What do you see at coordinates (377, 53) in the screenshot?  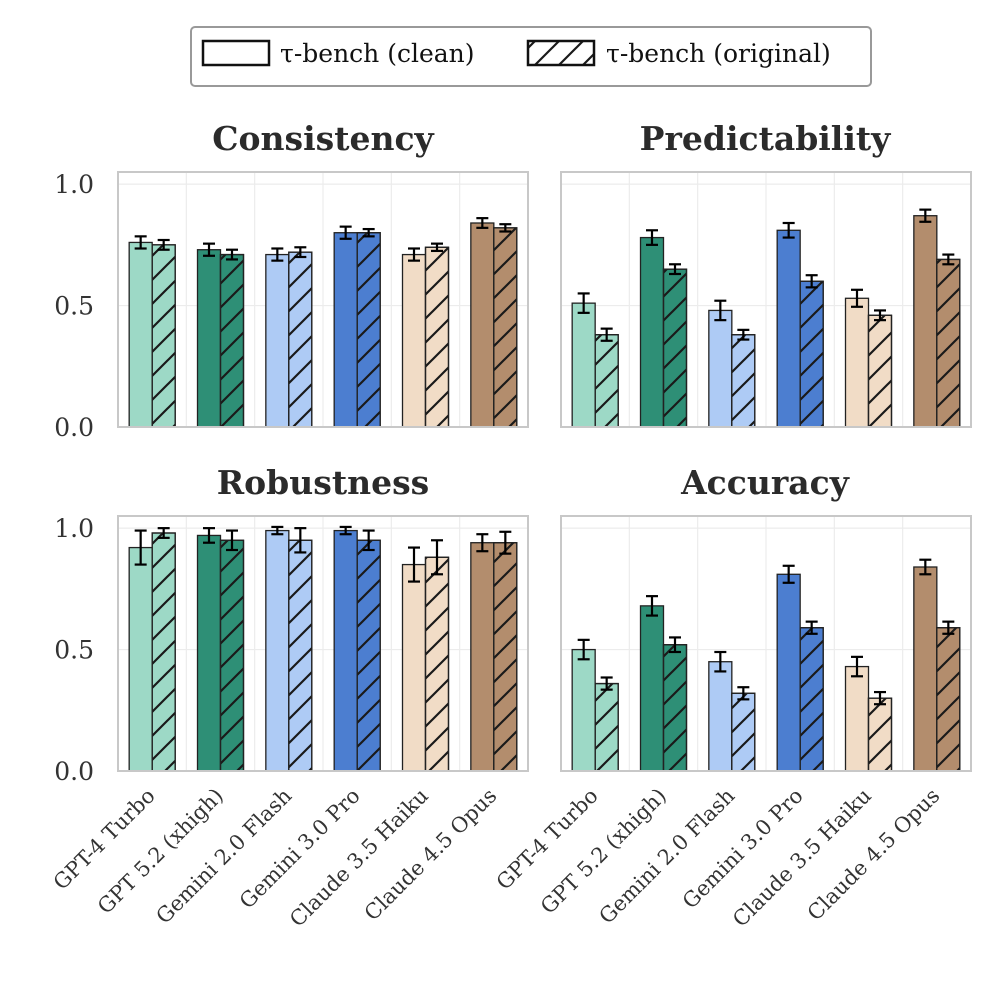 I see `legend-label-clean: τ-bench (clean)` at bounding box center [377, 53].